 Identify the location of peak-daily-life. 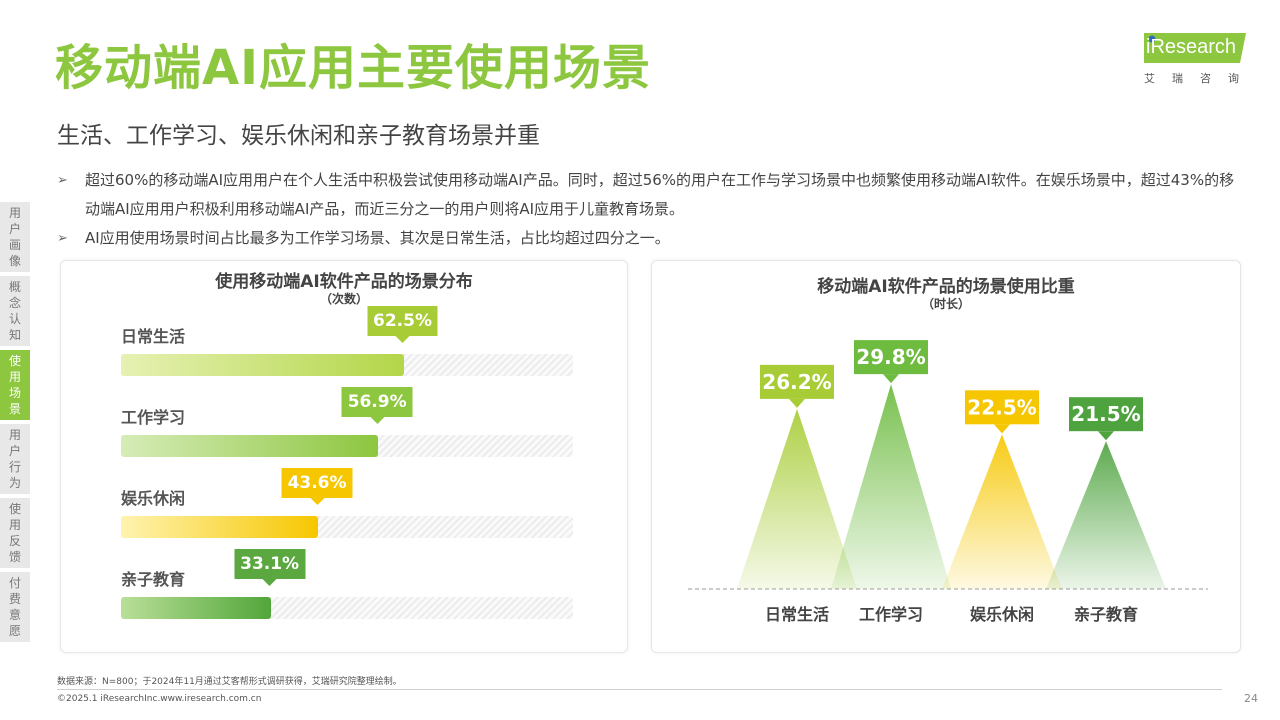
(797, 498).